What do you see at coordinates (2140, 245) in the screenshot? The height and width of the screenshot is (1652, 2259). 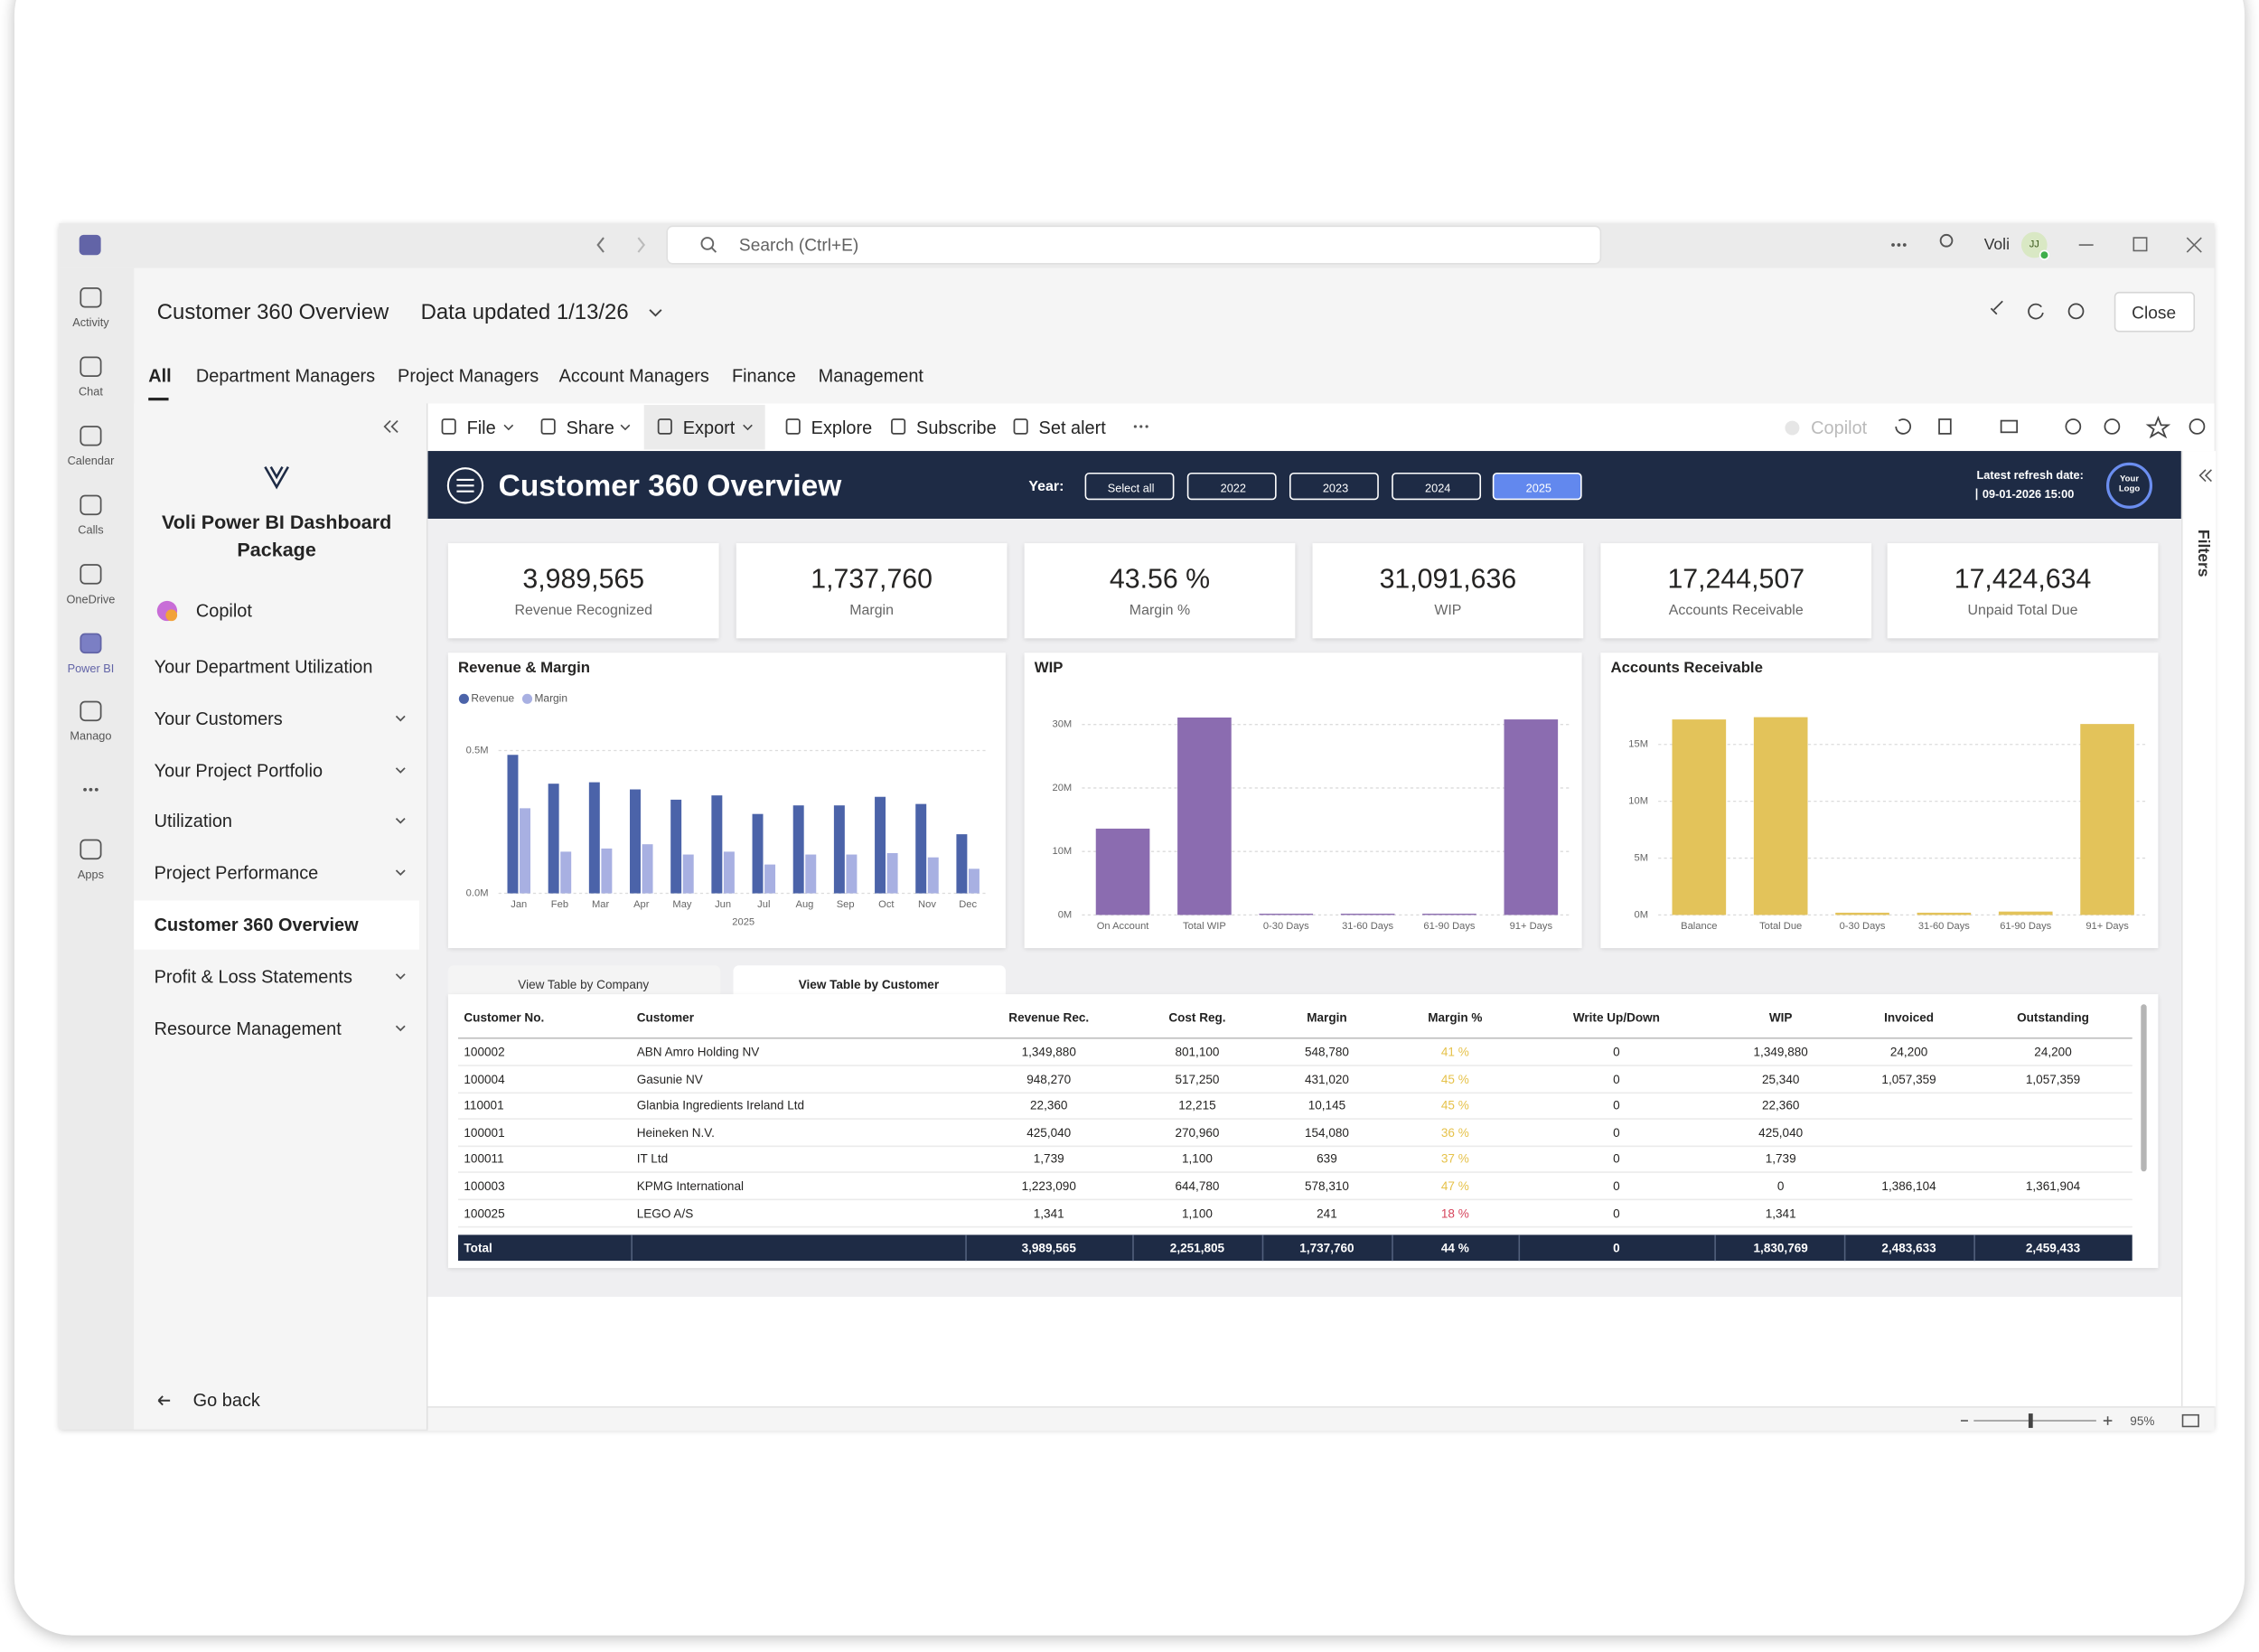 I see `maximize` at bounding box center [2140, 245].